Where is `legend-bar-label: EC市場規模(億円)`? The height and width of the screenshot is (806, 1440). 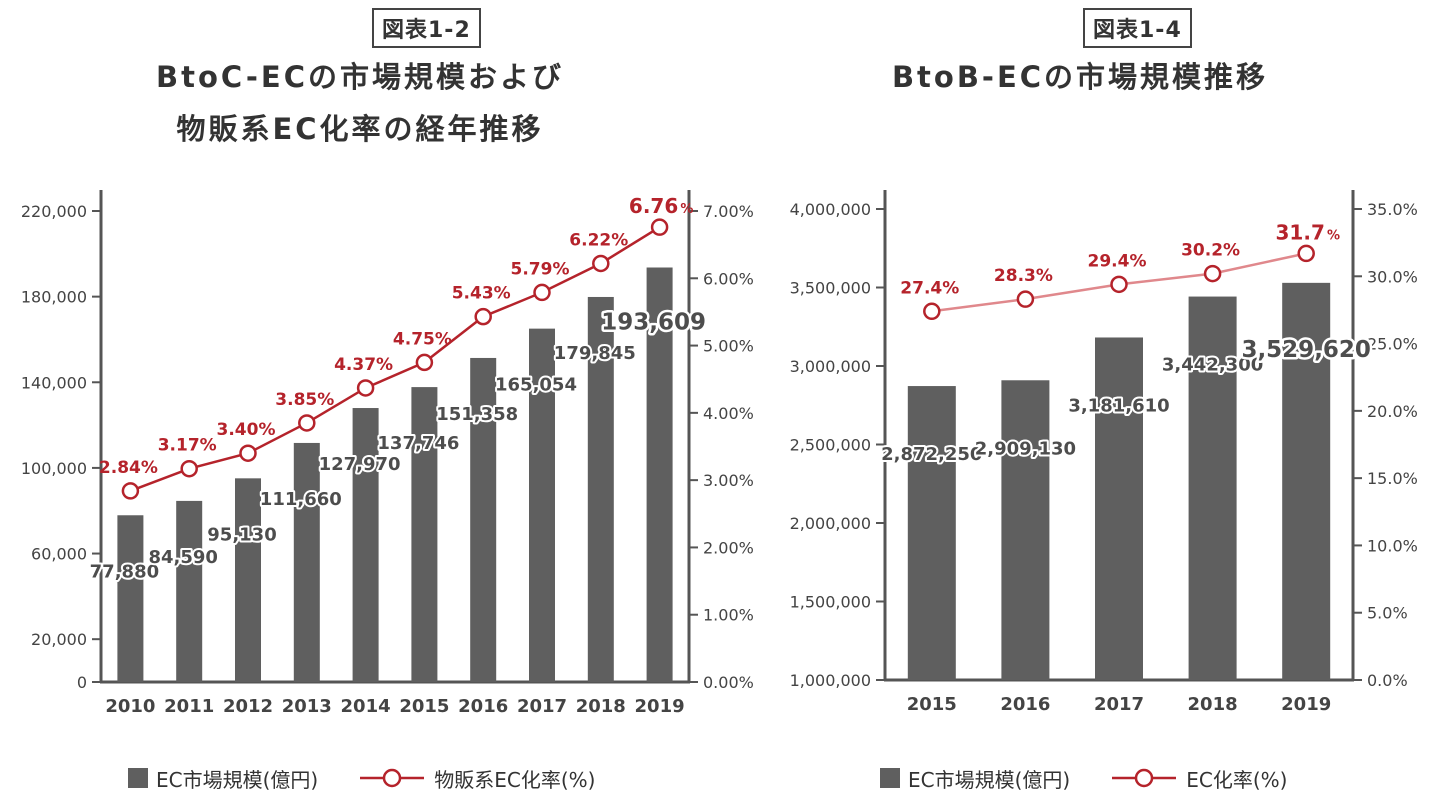 legend-bar-label: EC市場規模(億円) is located at coordinates (237, 779).